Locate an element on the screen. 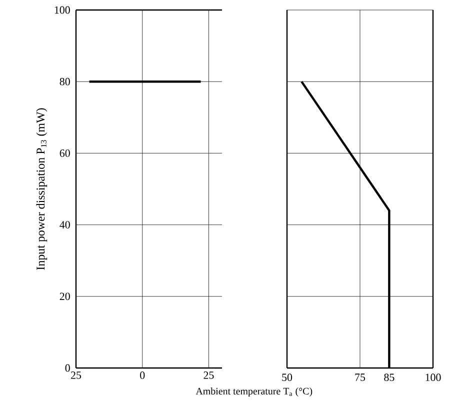 This screenshot has height=418, width=451. x-tick-label: 0 is located at coordinates (142, 375).